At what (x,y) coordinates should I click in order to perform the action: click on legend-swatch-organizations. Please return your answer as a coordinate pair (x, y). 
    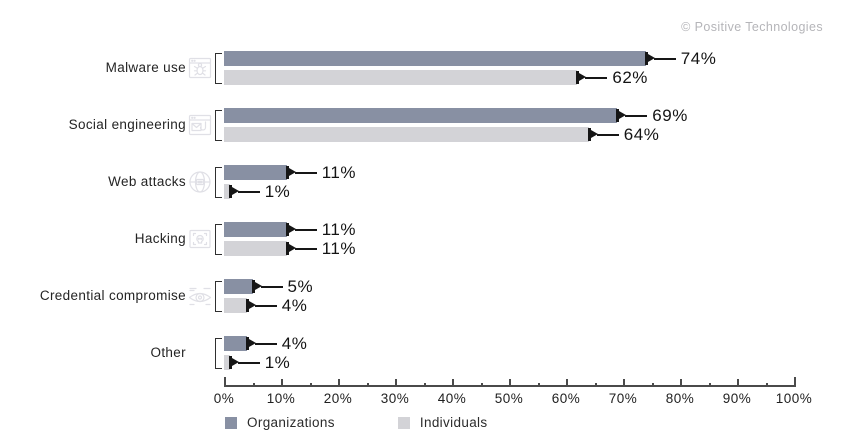
    Looking at the image, I should click on (231, 422).